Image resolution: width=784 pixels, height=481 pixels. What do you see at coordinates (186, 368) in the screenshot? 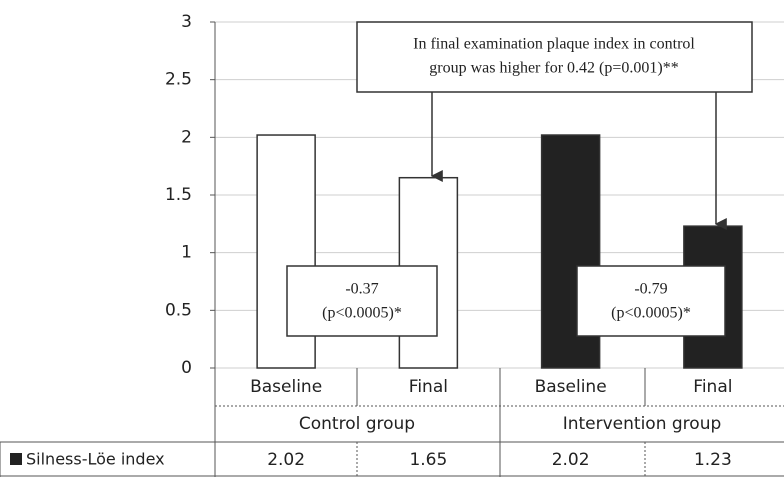
I see `y-tick-label: 0` at bounding box center [186, 368].